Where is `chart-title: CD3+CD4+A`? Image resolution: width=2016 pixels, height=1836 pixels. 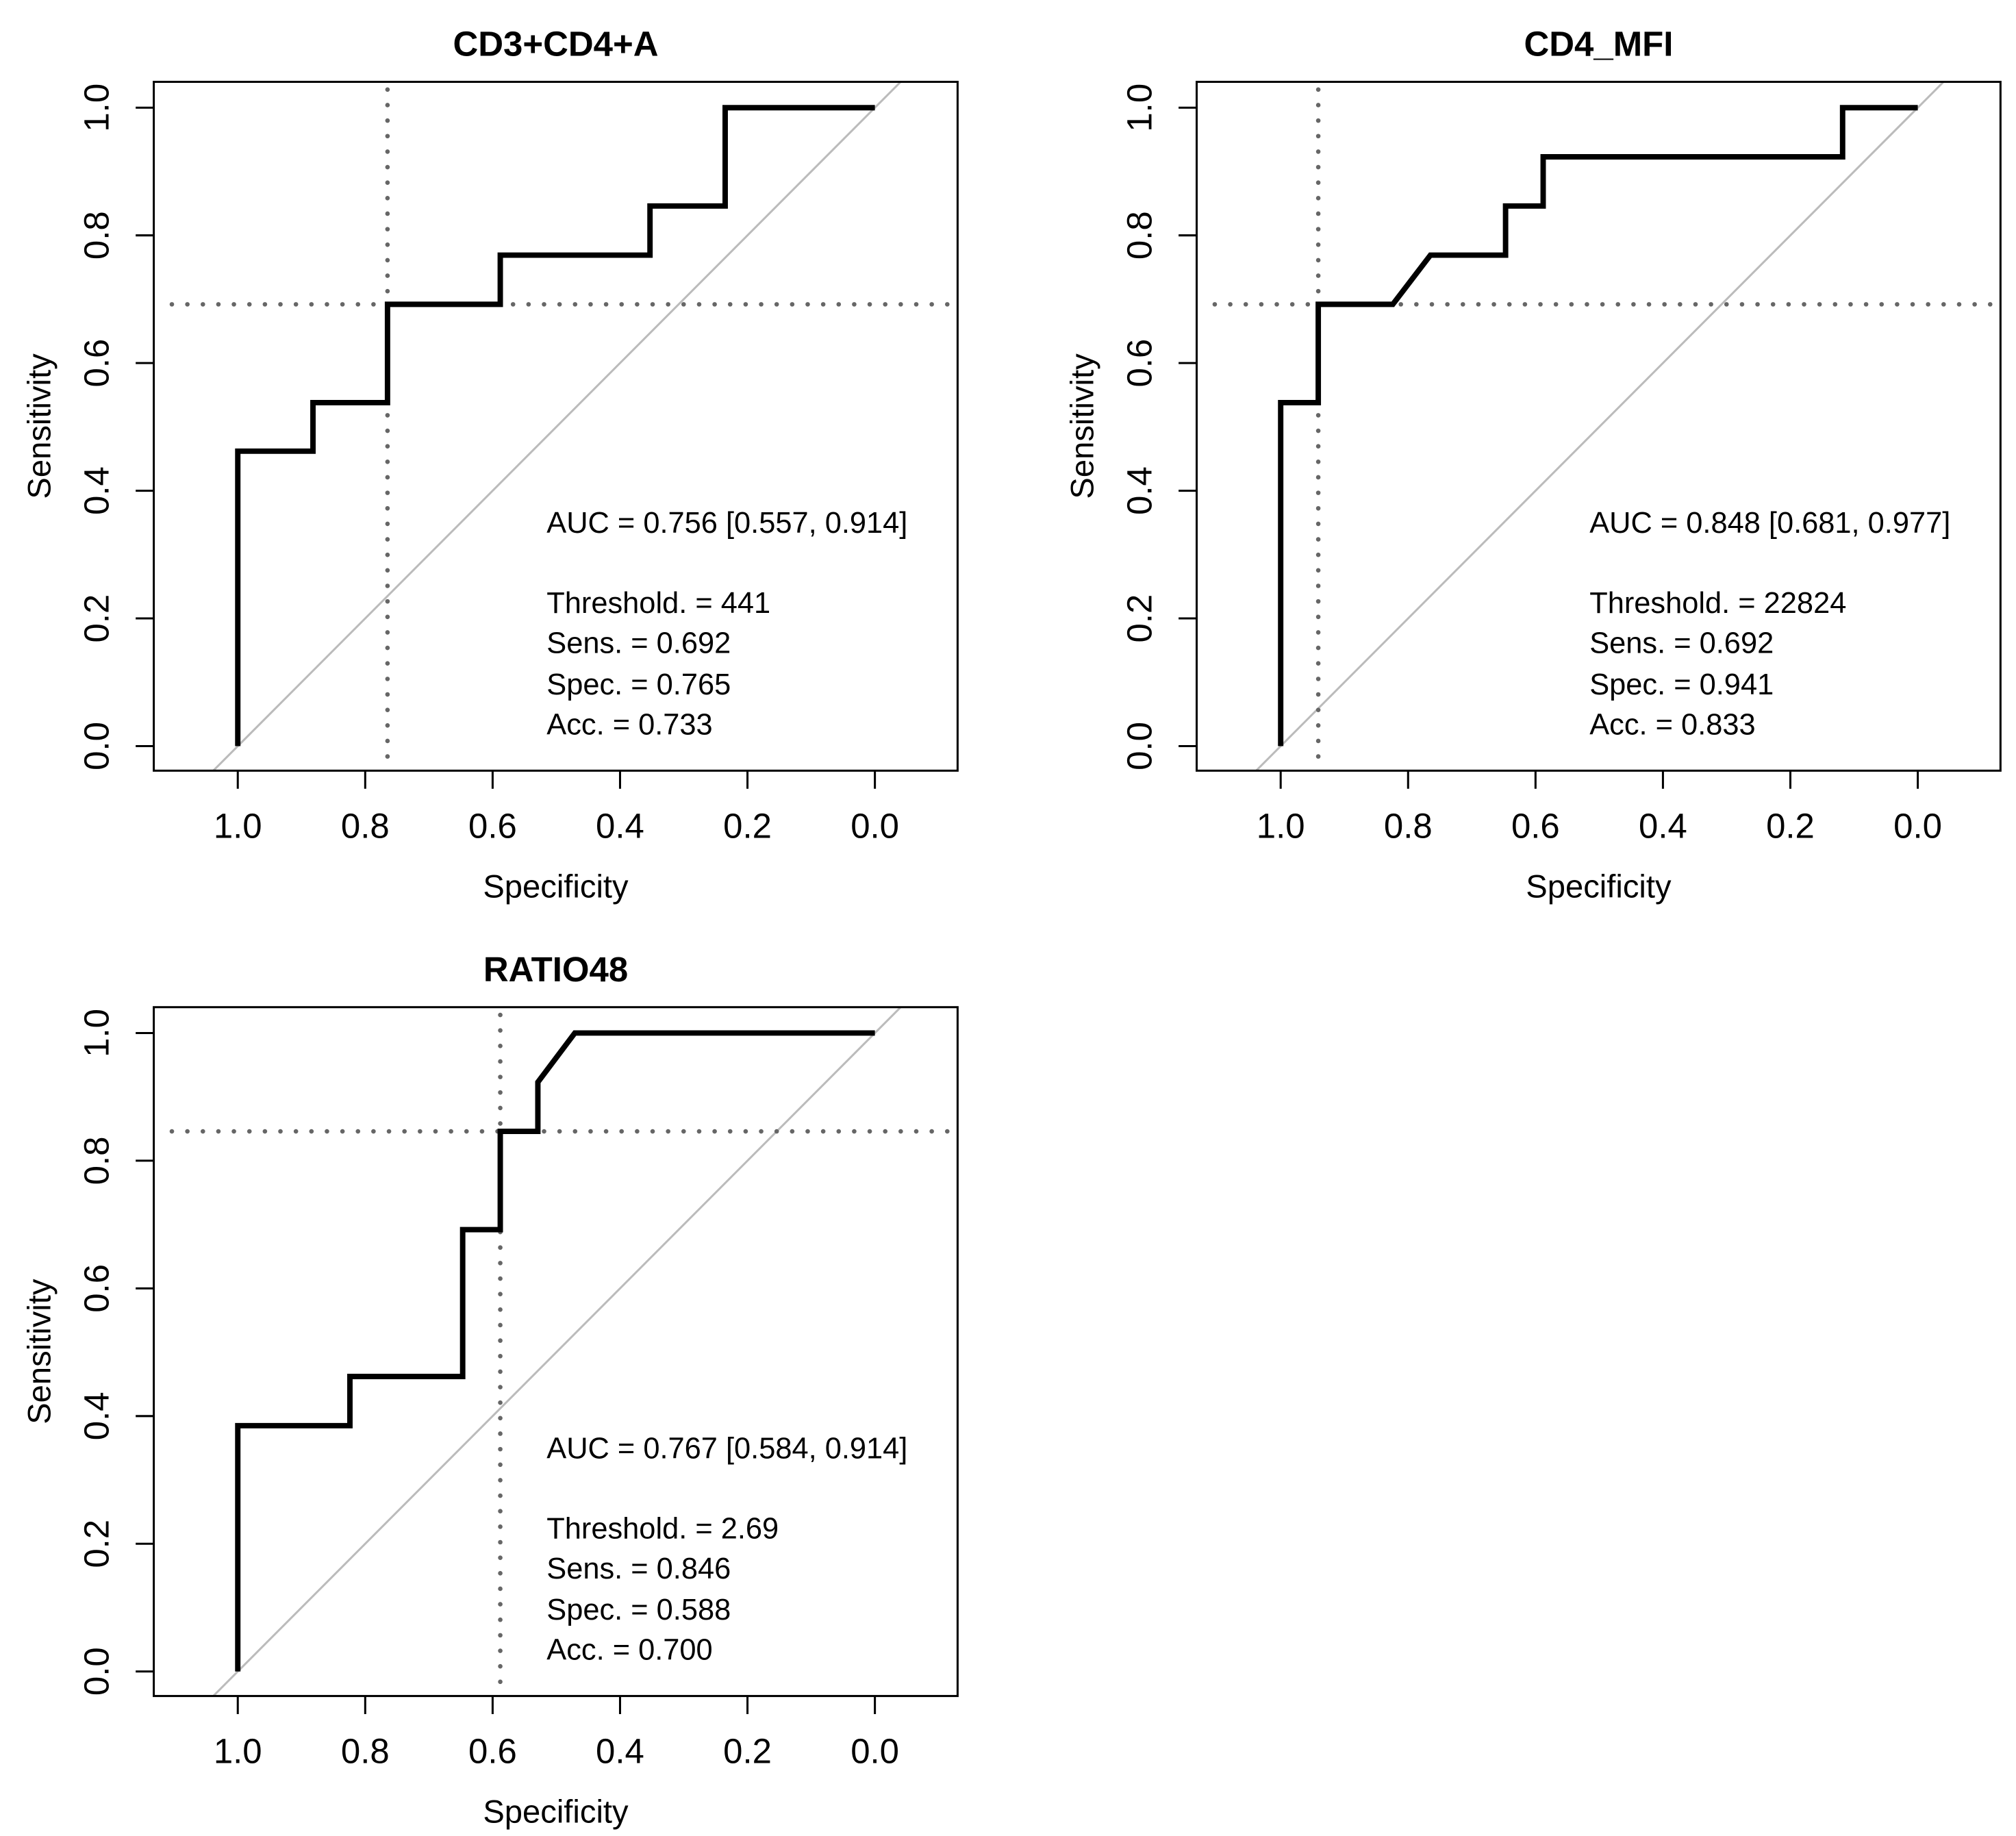
chart-title: CD3+CD4+A is located at coordinates (555, 44).